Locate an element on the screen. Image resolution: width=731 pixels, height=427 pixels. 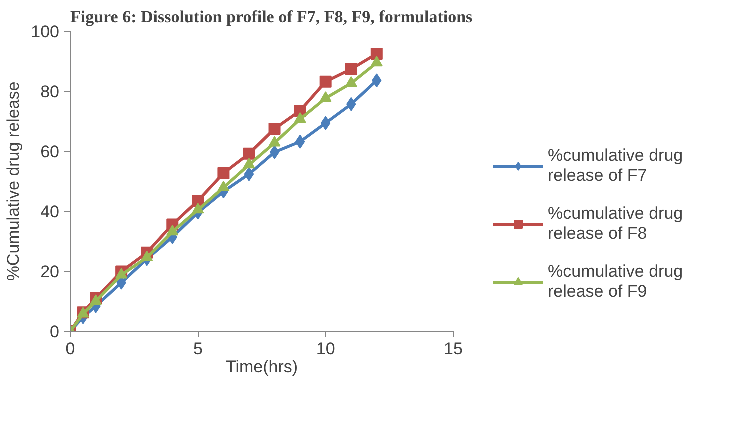
x-tick-label: 0 is located at coordinates (71, 349).